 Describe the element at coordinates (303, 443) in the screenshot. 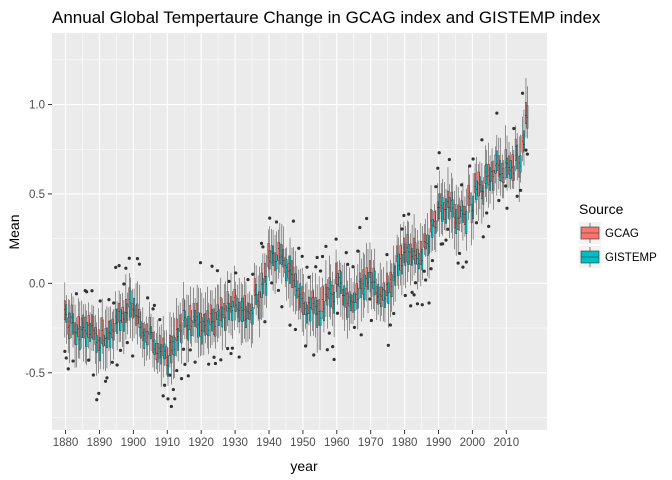

I see `x-tick-label: 1950` at that location.